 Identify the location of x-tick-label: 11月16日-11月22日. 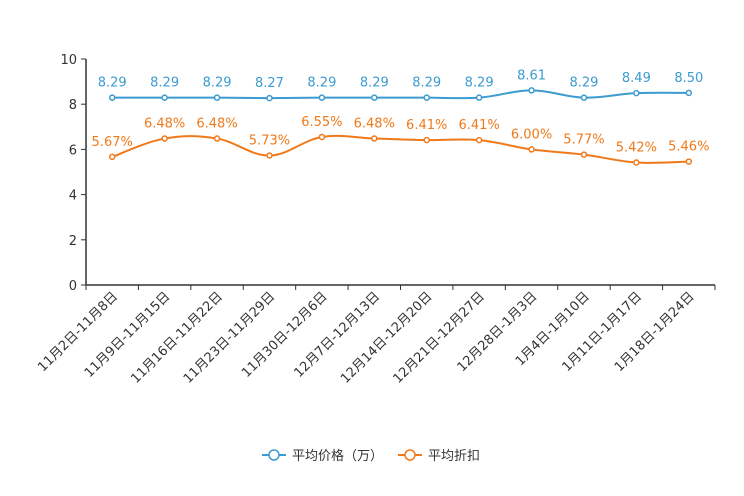
(176, 337).